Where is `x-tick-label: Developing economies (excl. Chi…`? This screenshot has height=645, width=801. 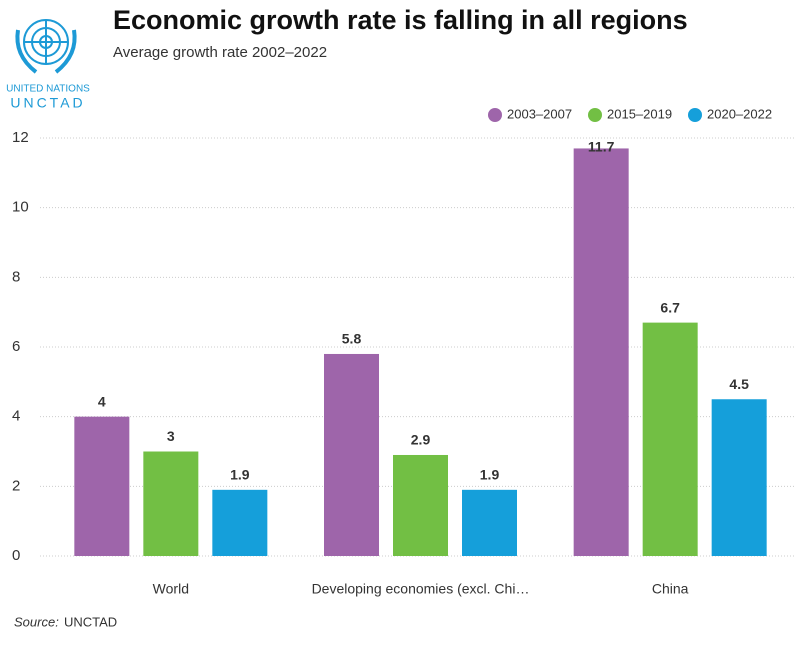 x-tick-label: Developing economies (excl. Chi… is located at coordinates (421, 589).